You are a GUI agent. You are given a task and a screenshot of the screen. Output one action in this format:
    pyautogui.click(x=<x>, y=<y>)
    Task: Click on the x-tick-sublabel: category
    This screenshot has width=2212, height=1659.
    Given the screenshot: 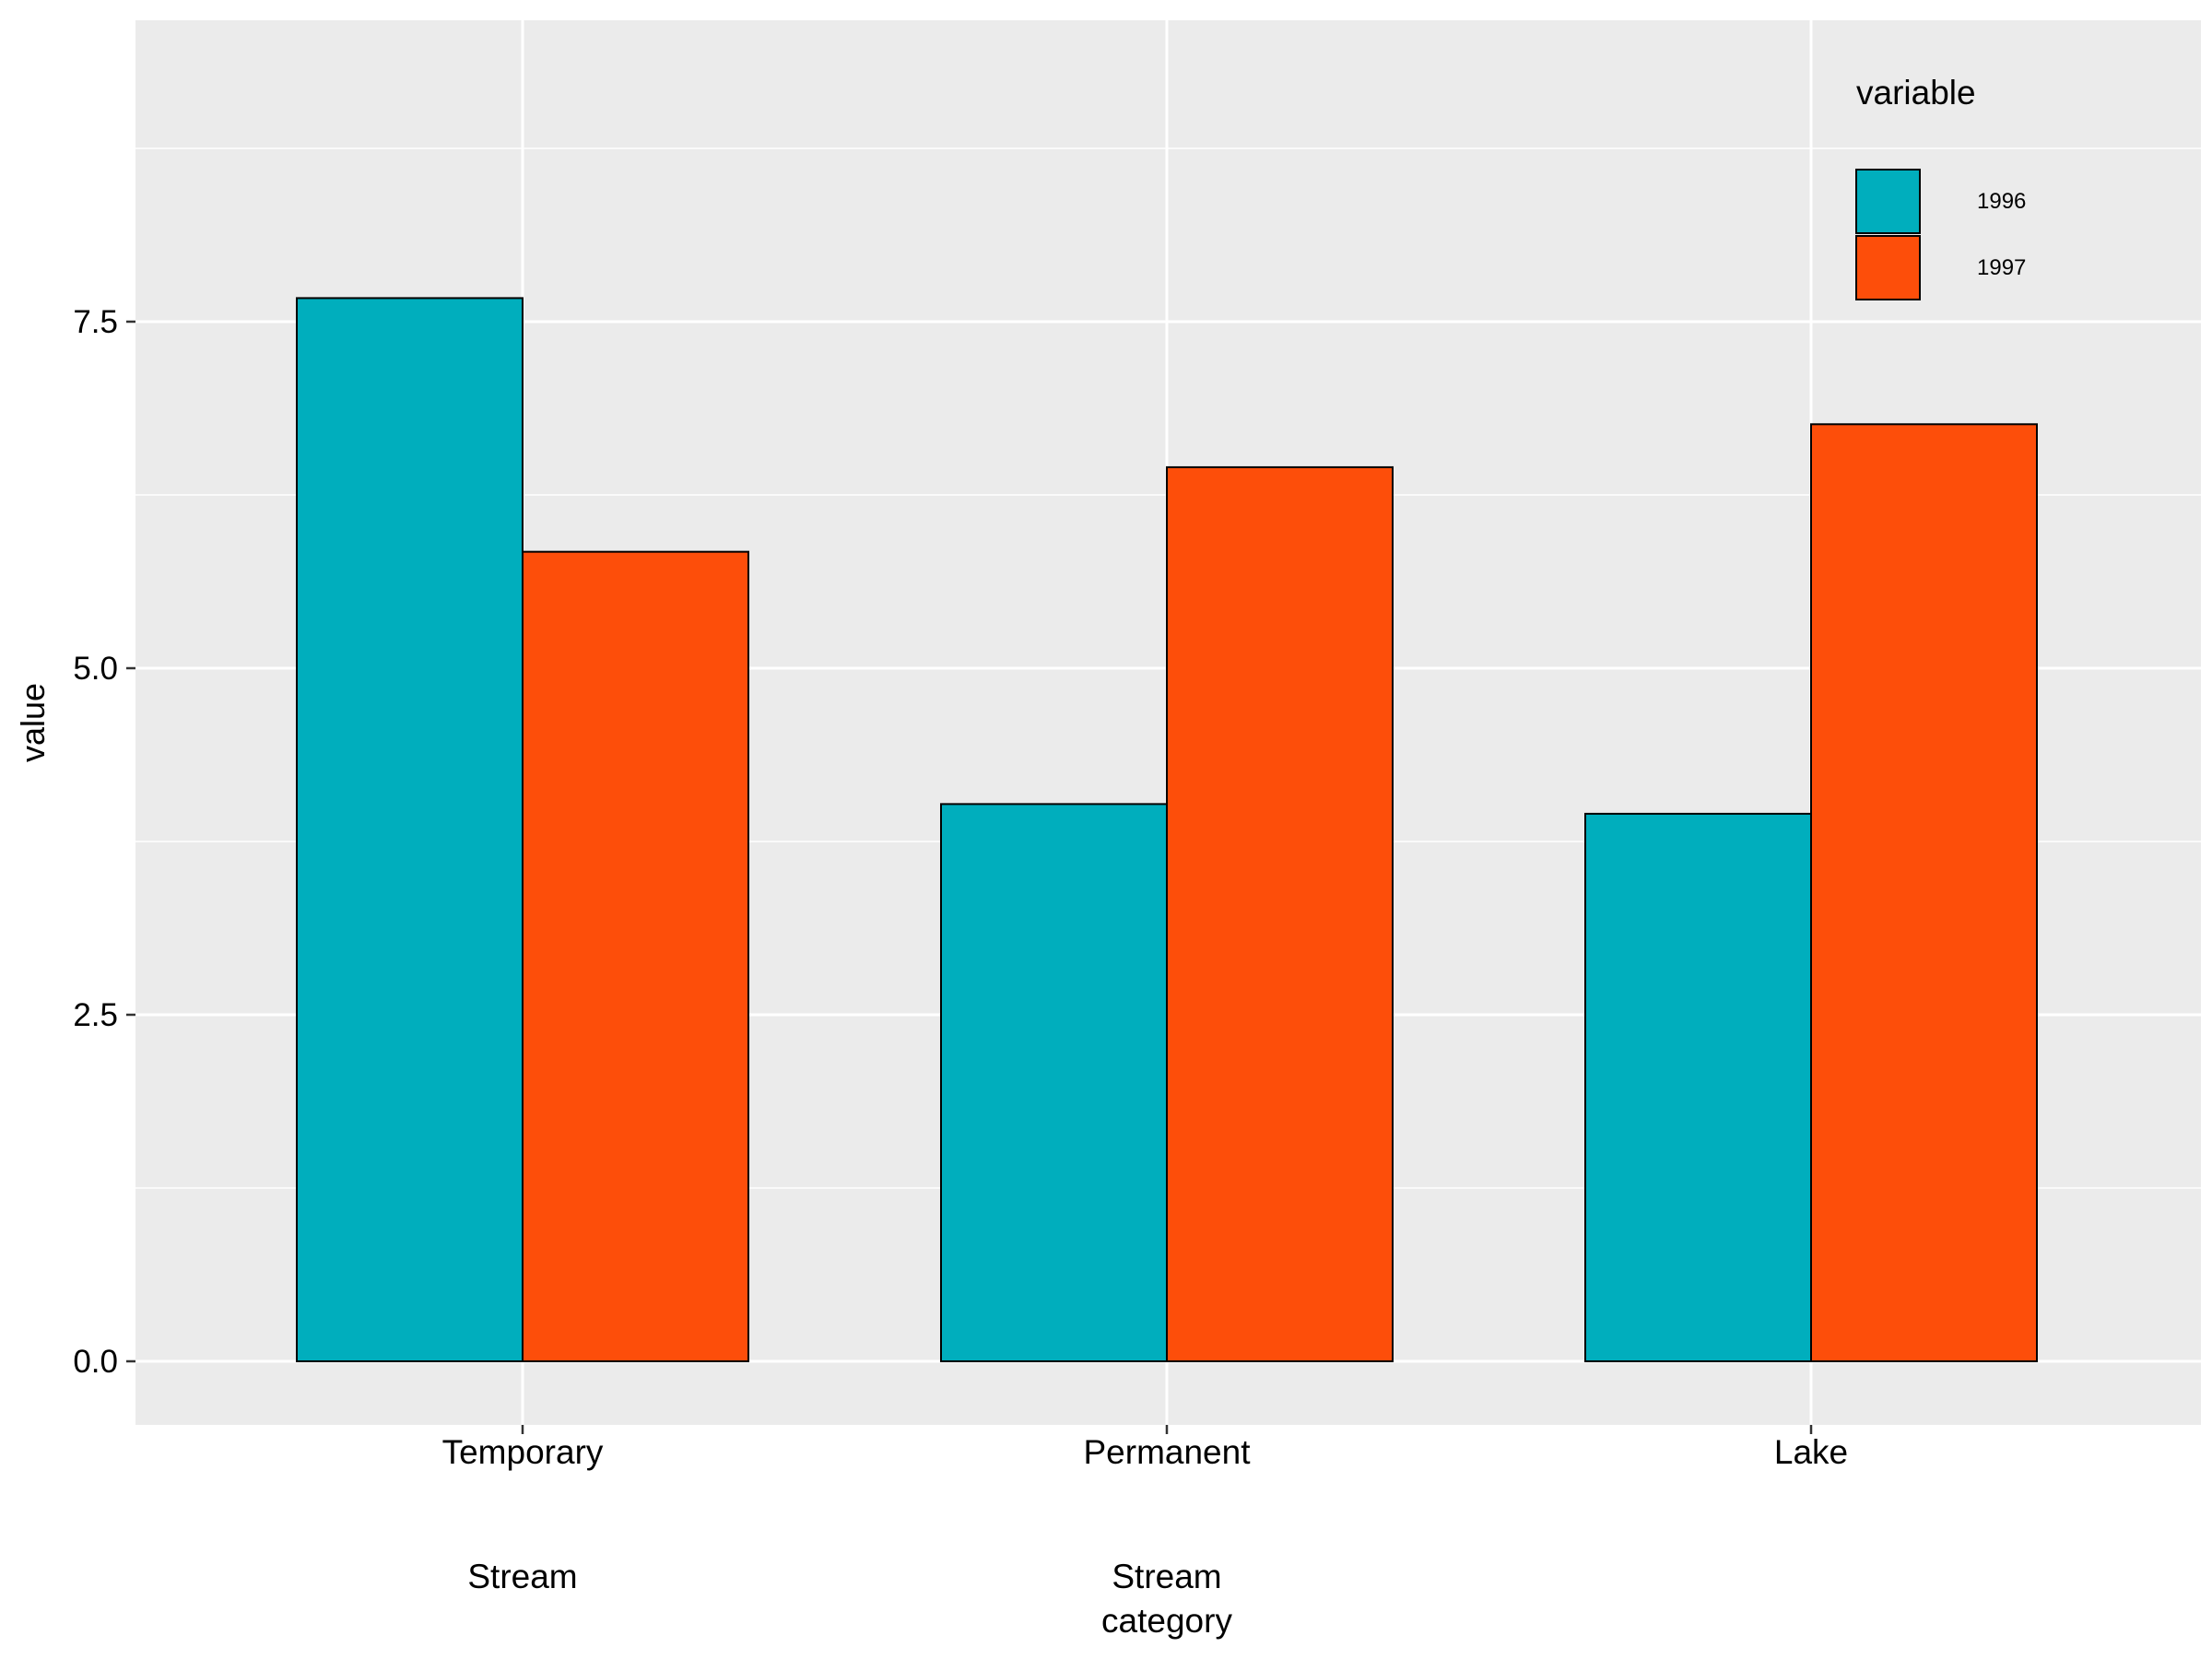 What is the action you would take?
    pyautogui.click(x=1166, y=1621)
    